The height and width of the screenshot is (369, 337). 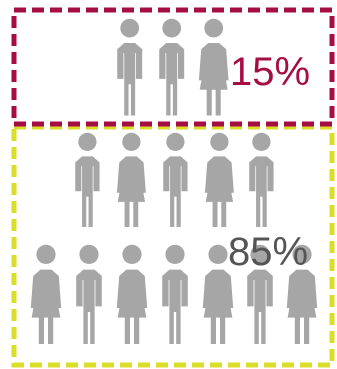 What do you see at coordinates (270, 72) in the screenshot?
I see `minority-percent-label: 15%` at bounding box center [270, 72].